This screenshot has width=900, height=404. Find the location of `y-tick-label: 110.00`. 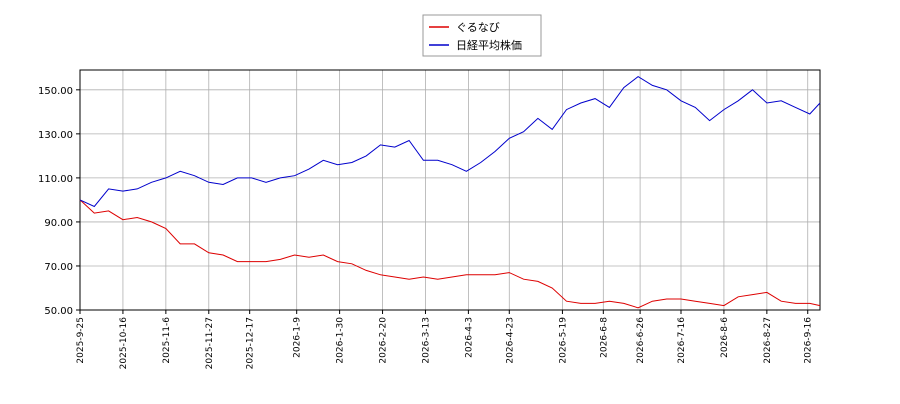

y-tick-label: 110.00 is located at coordinates (55, 179).